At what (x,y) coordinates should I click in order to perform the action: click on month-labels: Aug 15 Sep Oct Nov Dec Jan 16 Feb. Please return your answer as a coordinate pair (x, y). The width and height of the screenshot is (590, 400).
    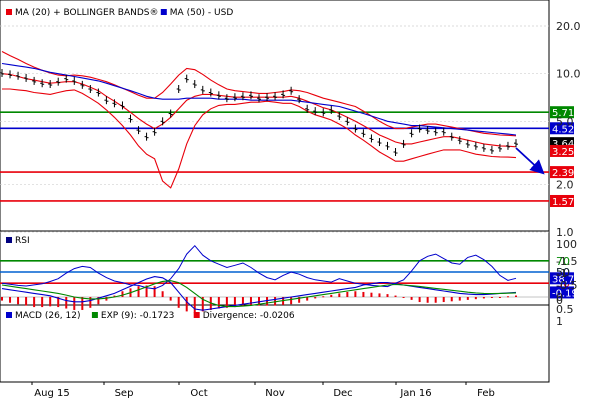
    Looking at the image, I should click on (263, 390).